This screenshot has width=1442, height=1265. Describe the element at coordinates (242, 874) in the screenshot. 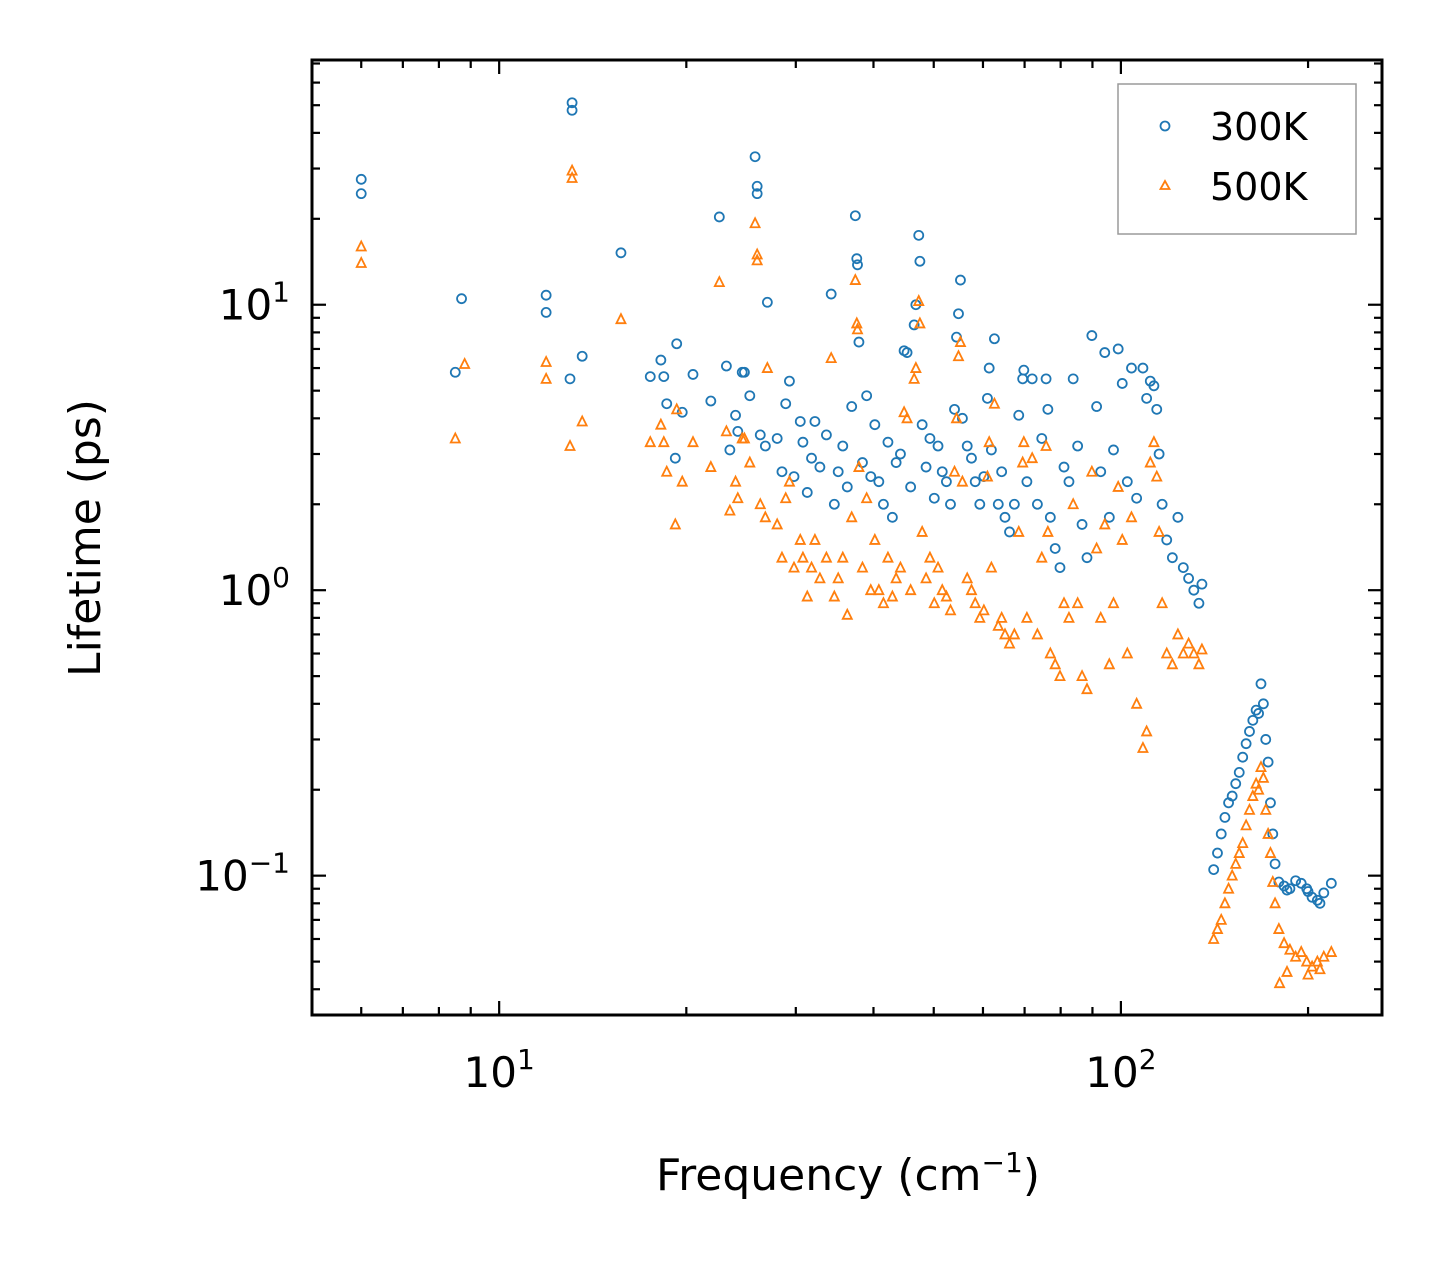

I see `y-tick-label: 10⁻¹` at that location.